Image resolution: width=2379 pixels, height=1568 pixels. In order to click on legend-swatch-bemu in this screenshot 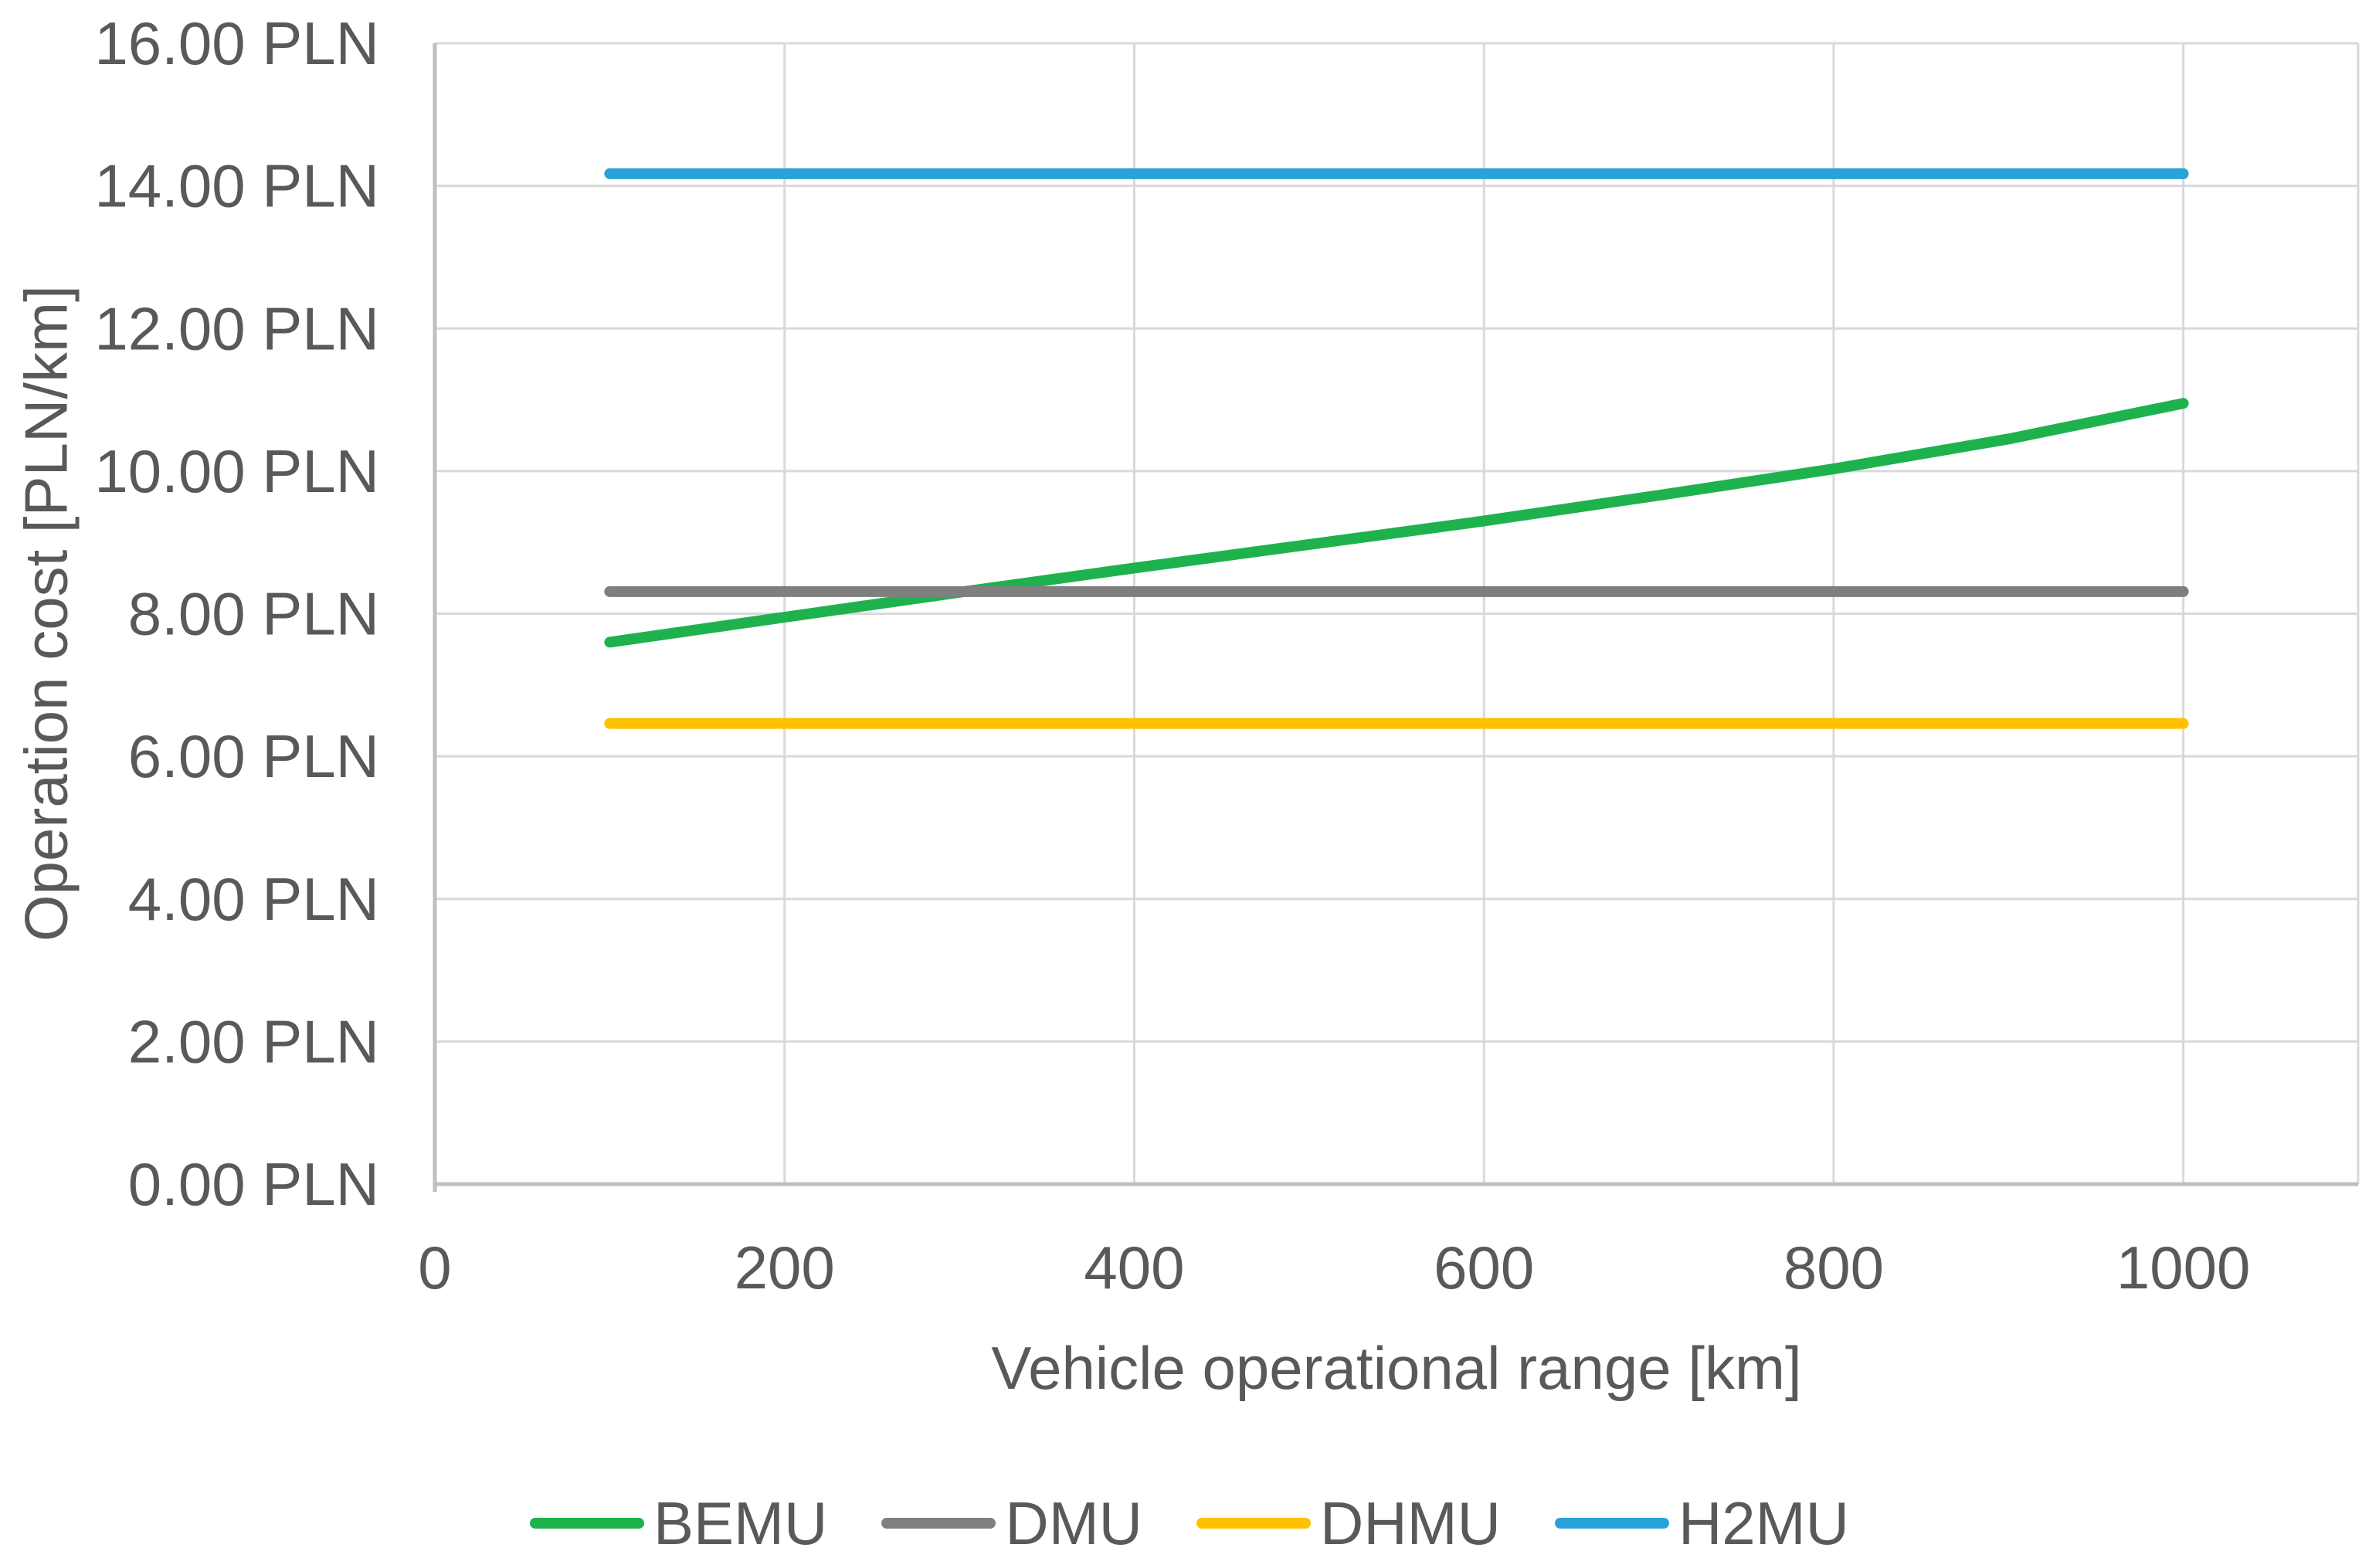, I will do `click(587, 1523)`.